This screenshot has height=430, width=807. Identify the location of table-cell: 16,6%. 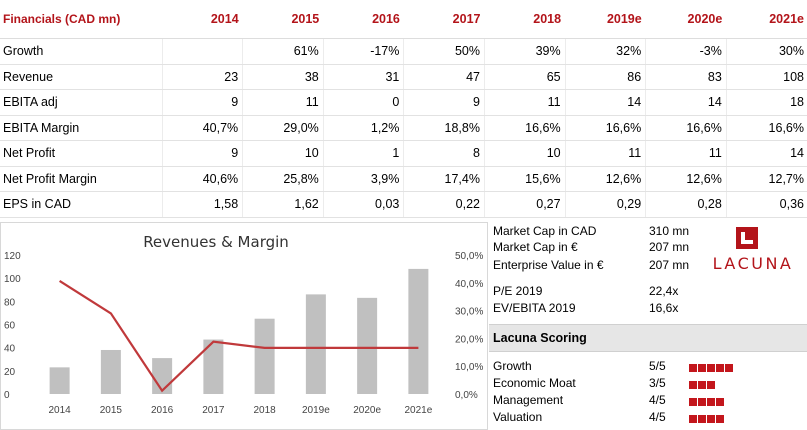
(525, 128).